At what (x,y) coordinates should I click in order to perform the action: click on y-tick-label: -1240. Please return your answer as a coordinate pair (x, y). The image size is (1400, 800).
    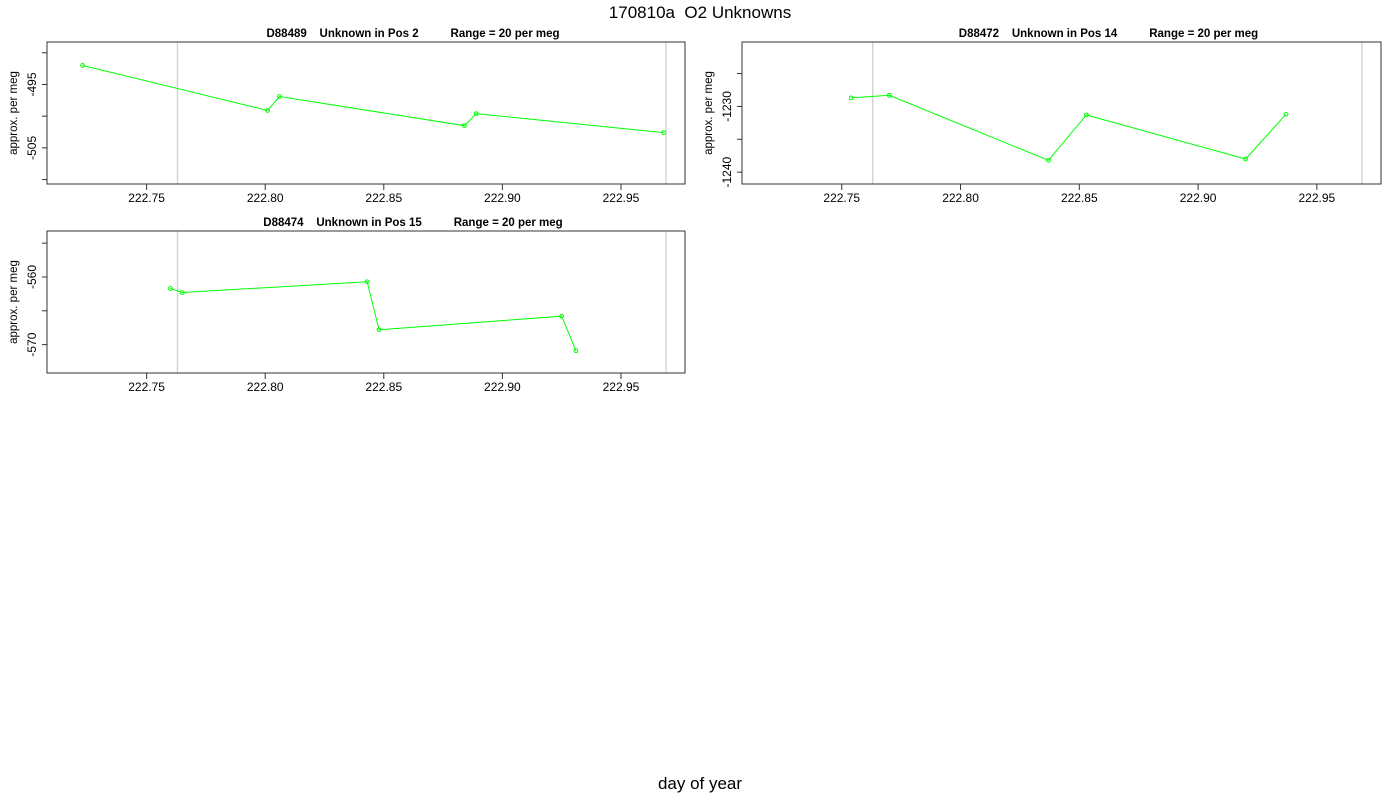
    Looking at the image, I should click on (727, 172).